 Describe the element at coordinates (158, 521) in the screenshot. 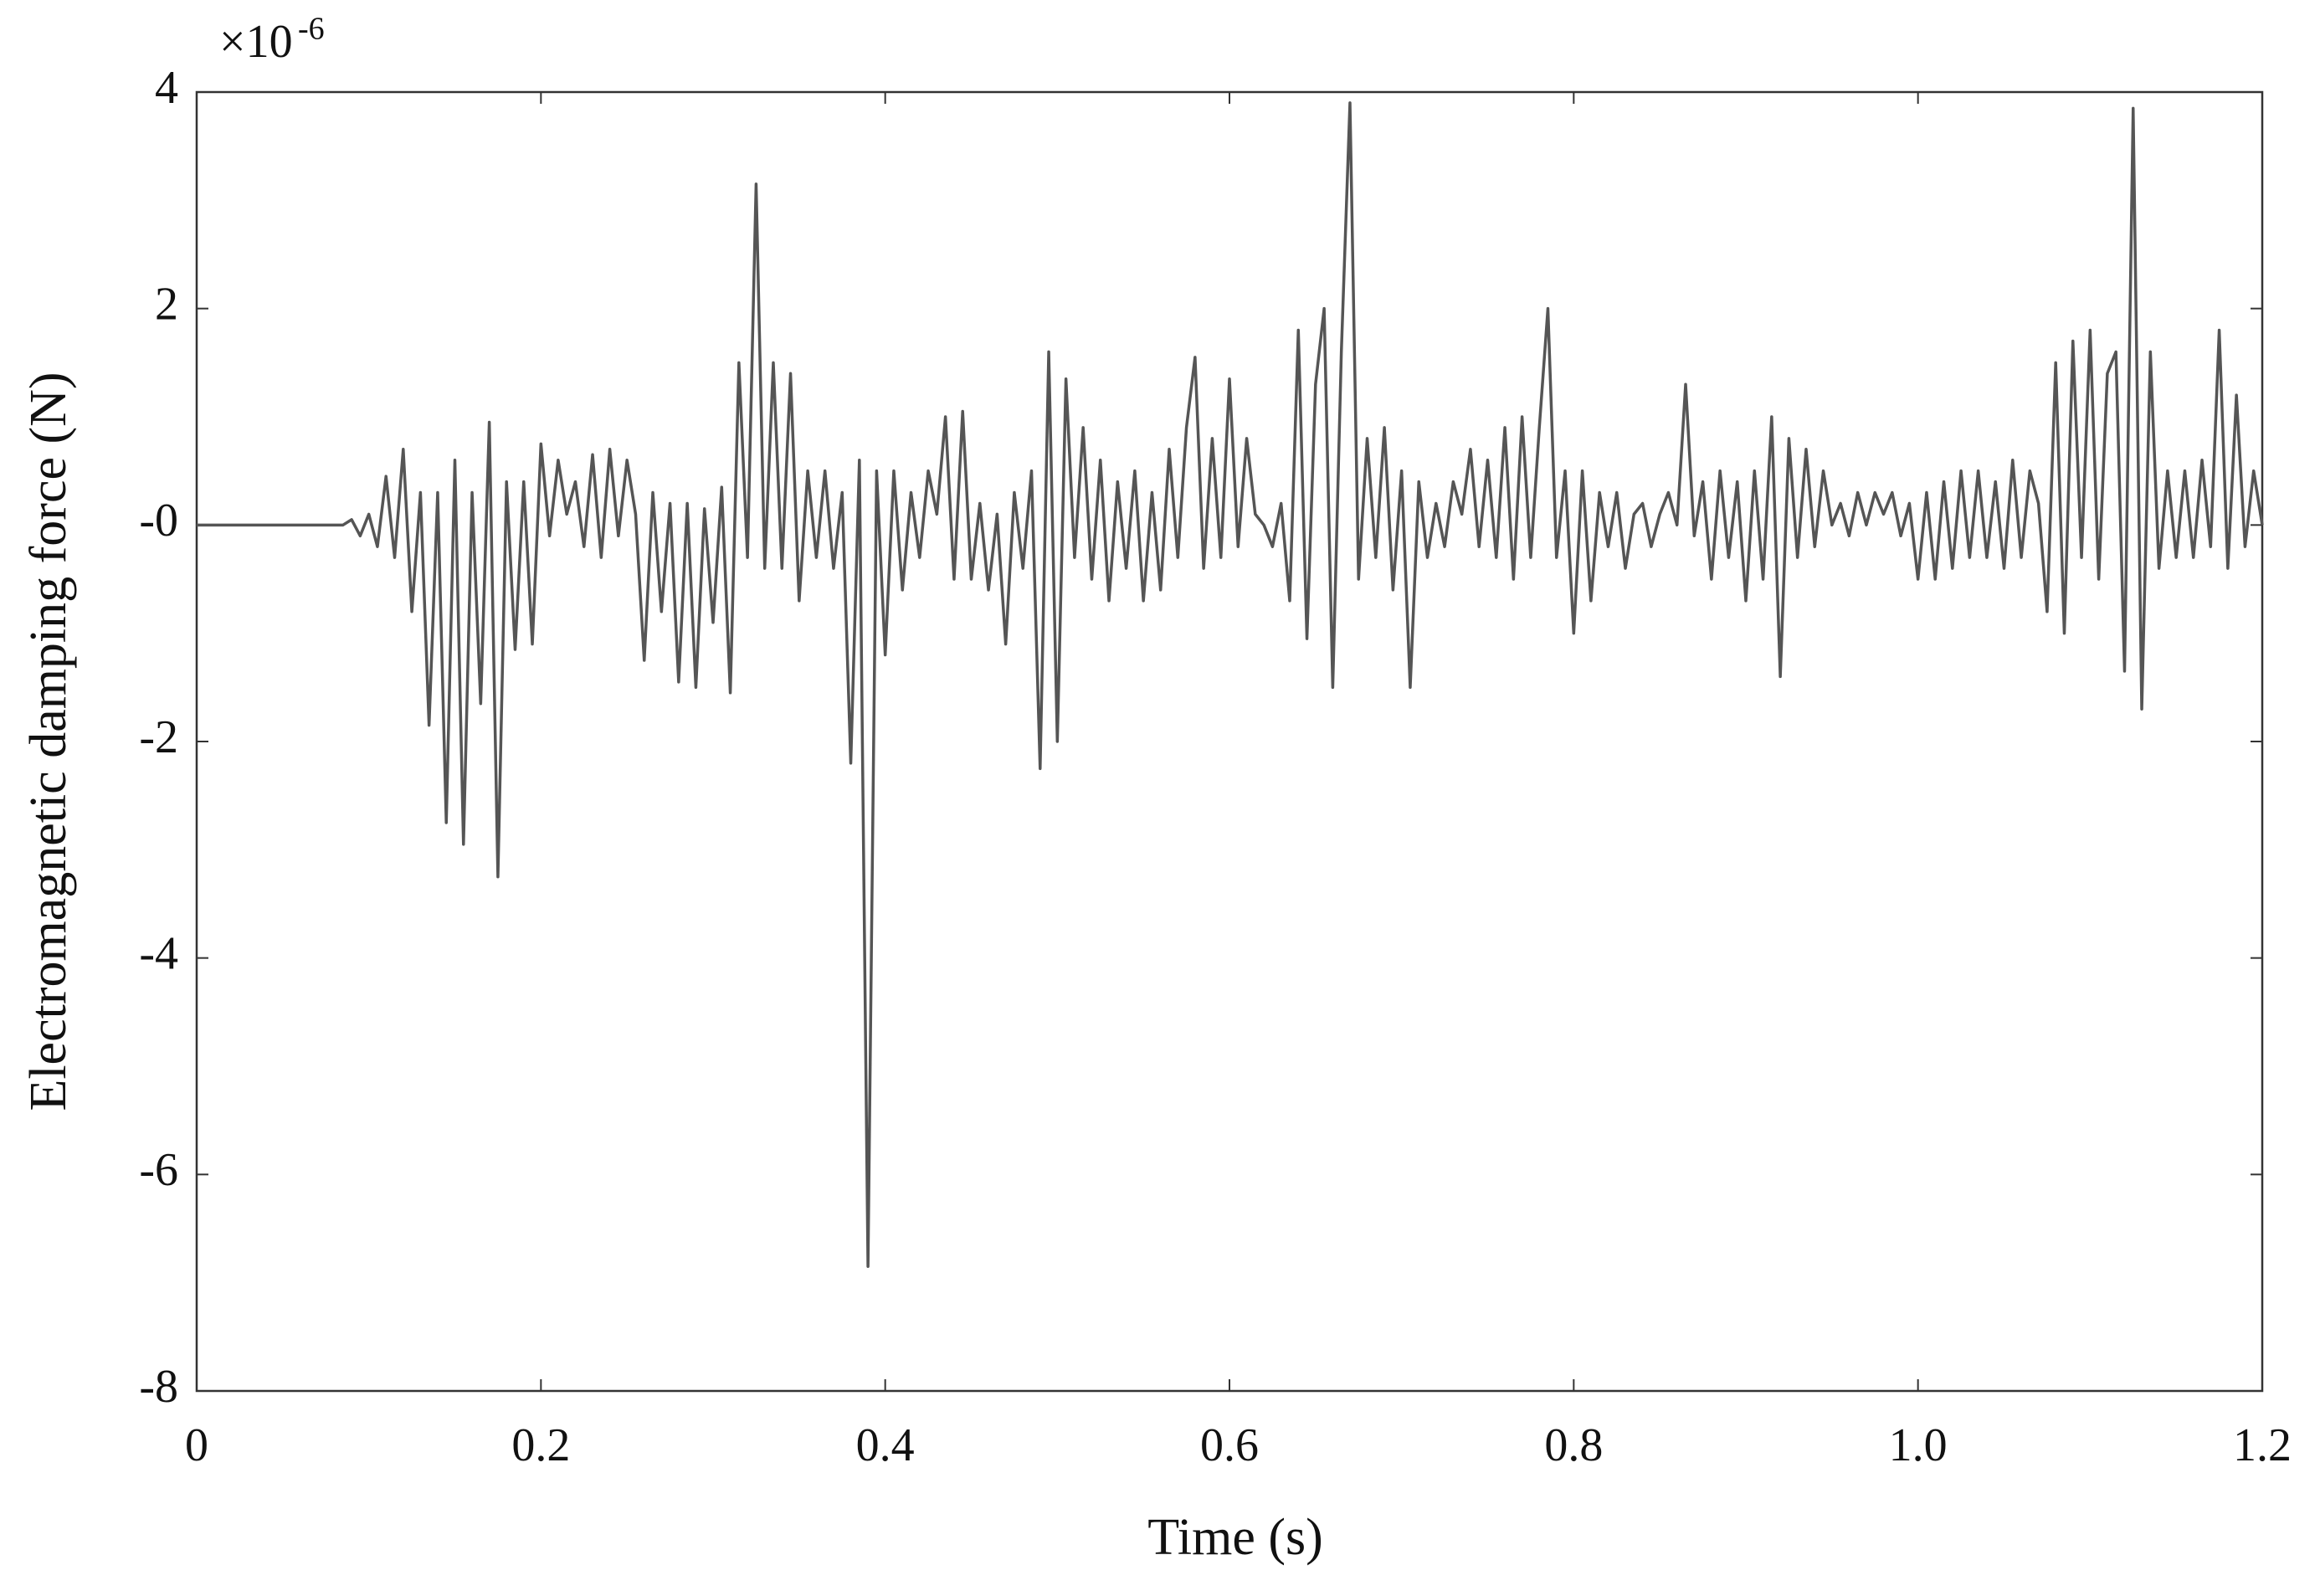

I see `y-tick-label: -0` at that location.